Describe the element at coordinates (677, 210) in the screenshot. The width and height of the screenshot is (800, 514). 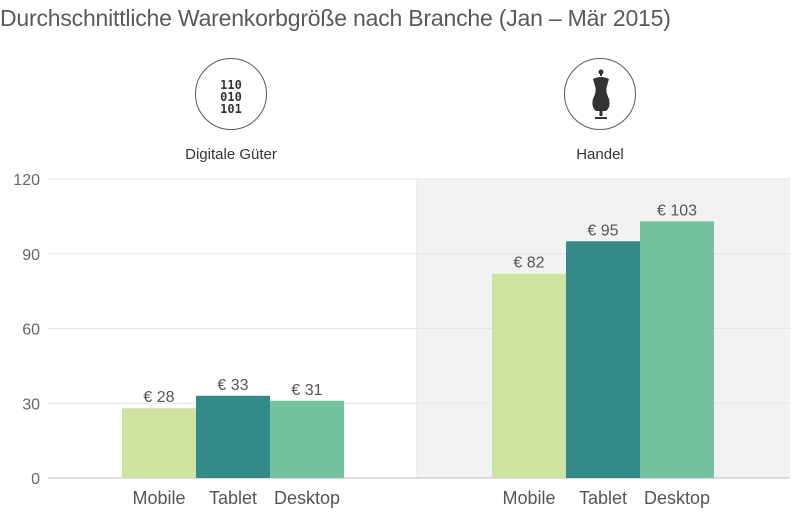
I see `data-label: € 103` at that location.